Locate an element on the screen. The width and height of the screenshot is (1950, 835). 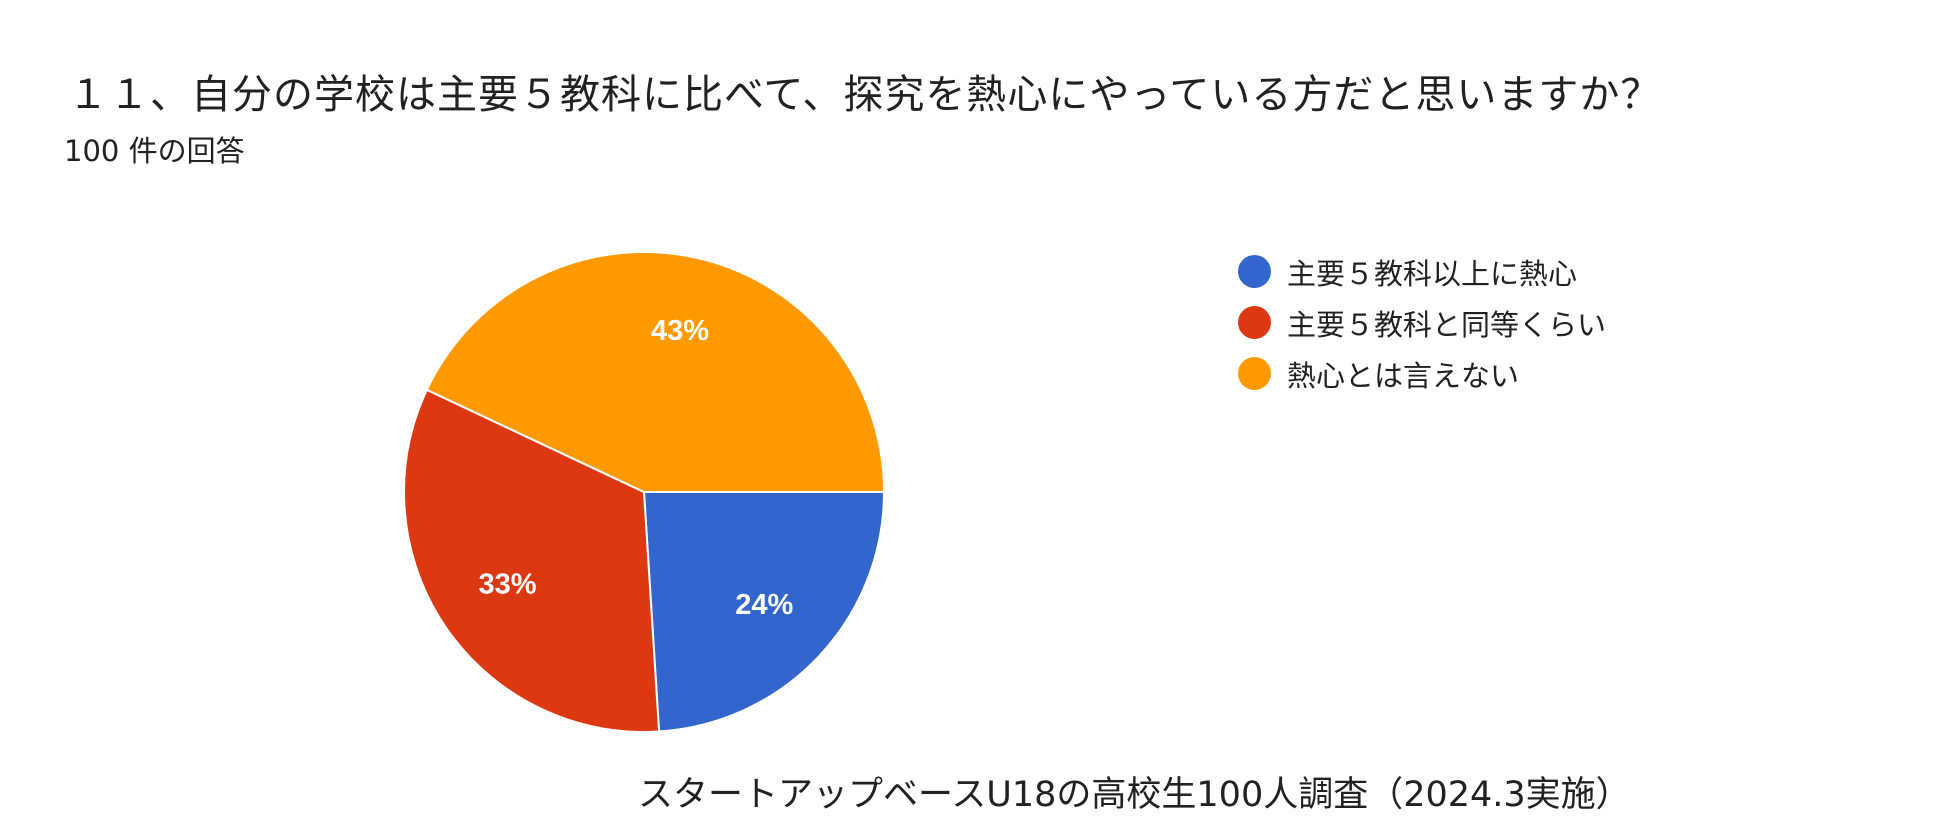
source-caption: スタートアップベースU18の高校生100人調査（2024.3実施） is located at coordinates (1134, 795).